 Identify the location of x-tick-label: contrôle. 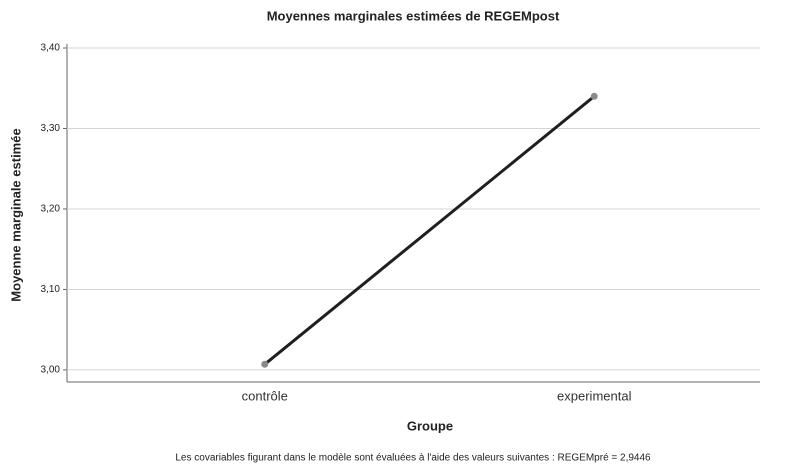
(265, 395).